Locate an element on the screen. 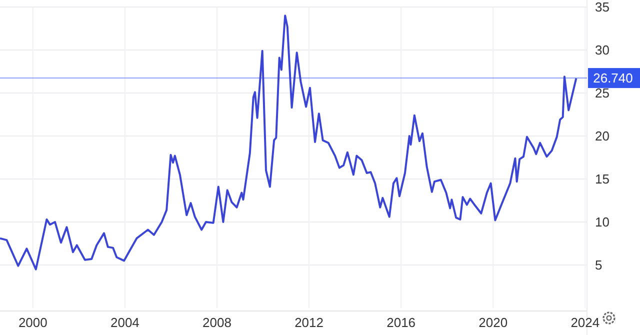  y-tick-label: 5 is located at coordinates (598, 265).